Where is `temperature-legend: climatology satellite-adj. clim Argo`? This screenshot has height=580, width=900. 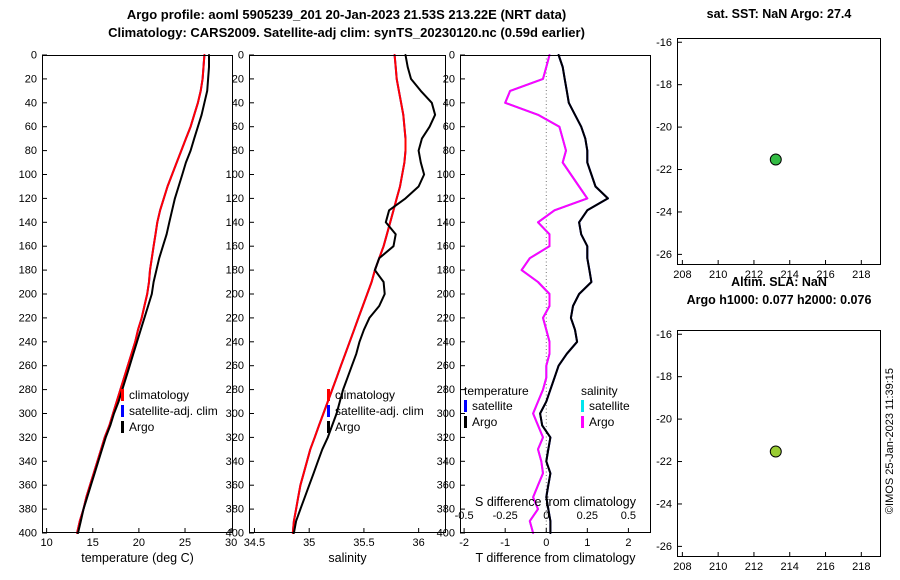
temperature-legend: climatology satellite-adj. clim Argo is located at coordinates (169, 411).